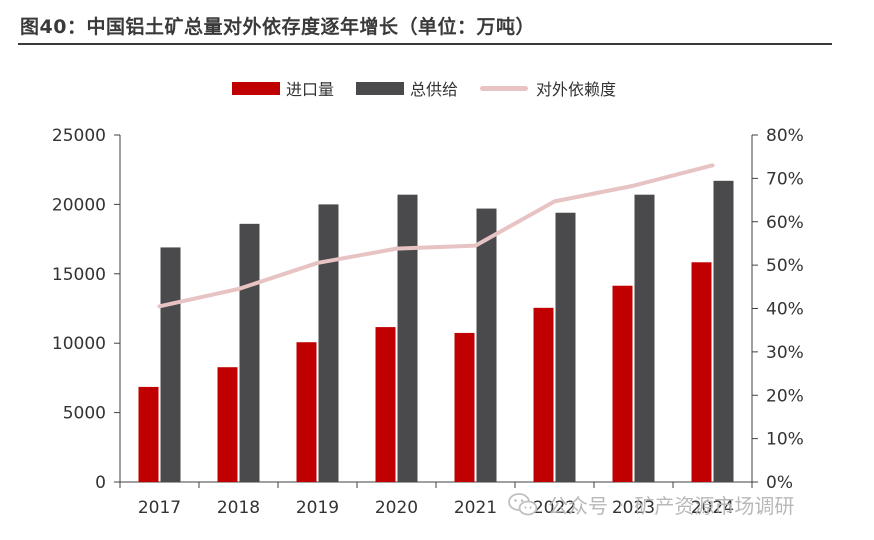 The height and width of the screenshot is (540, 874). Describe the element at coordinates (504, 88) in the screenshot. I see `legend-swatch-dependency` at that location.